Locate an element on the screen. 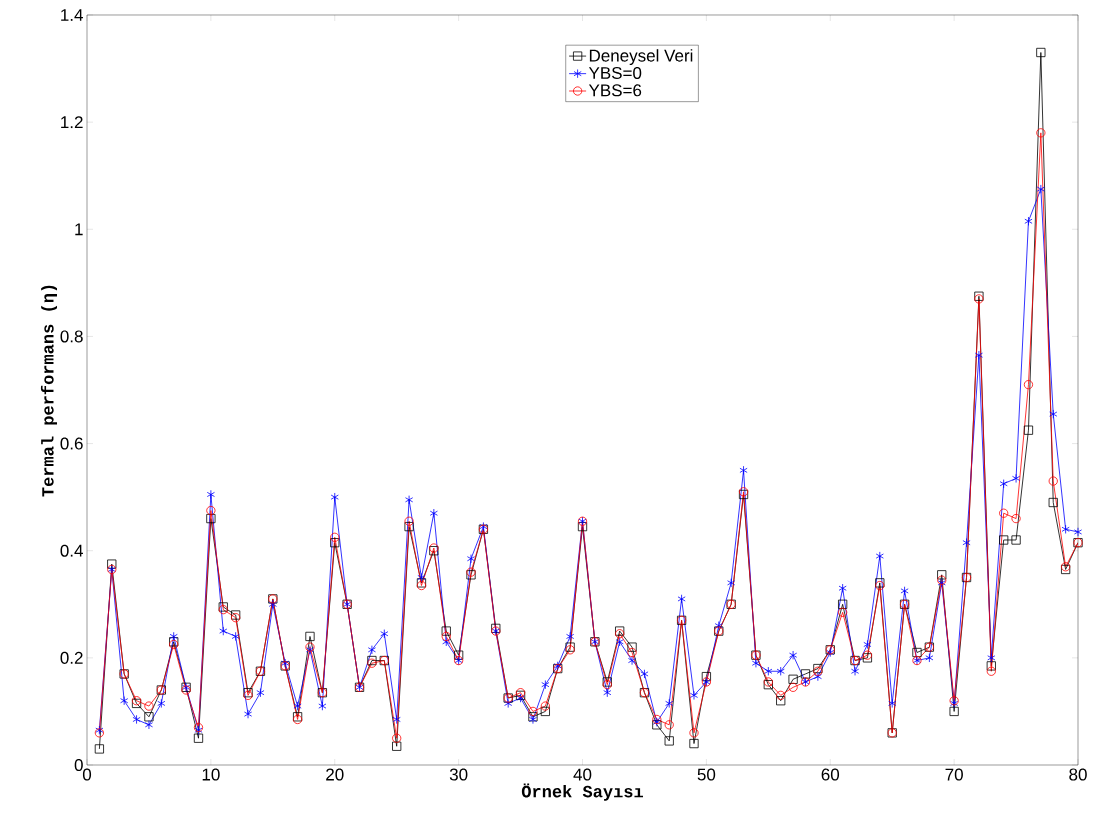 This screenshot has height=839, width=1098. legend-label: Deneysel Veri is located at coordinates (641, 57).